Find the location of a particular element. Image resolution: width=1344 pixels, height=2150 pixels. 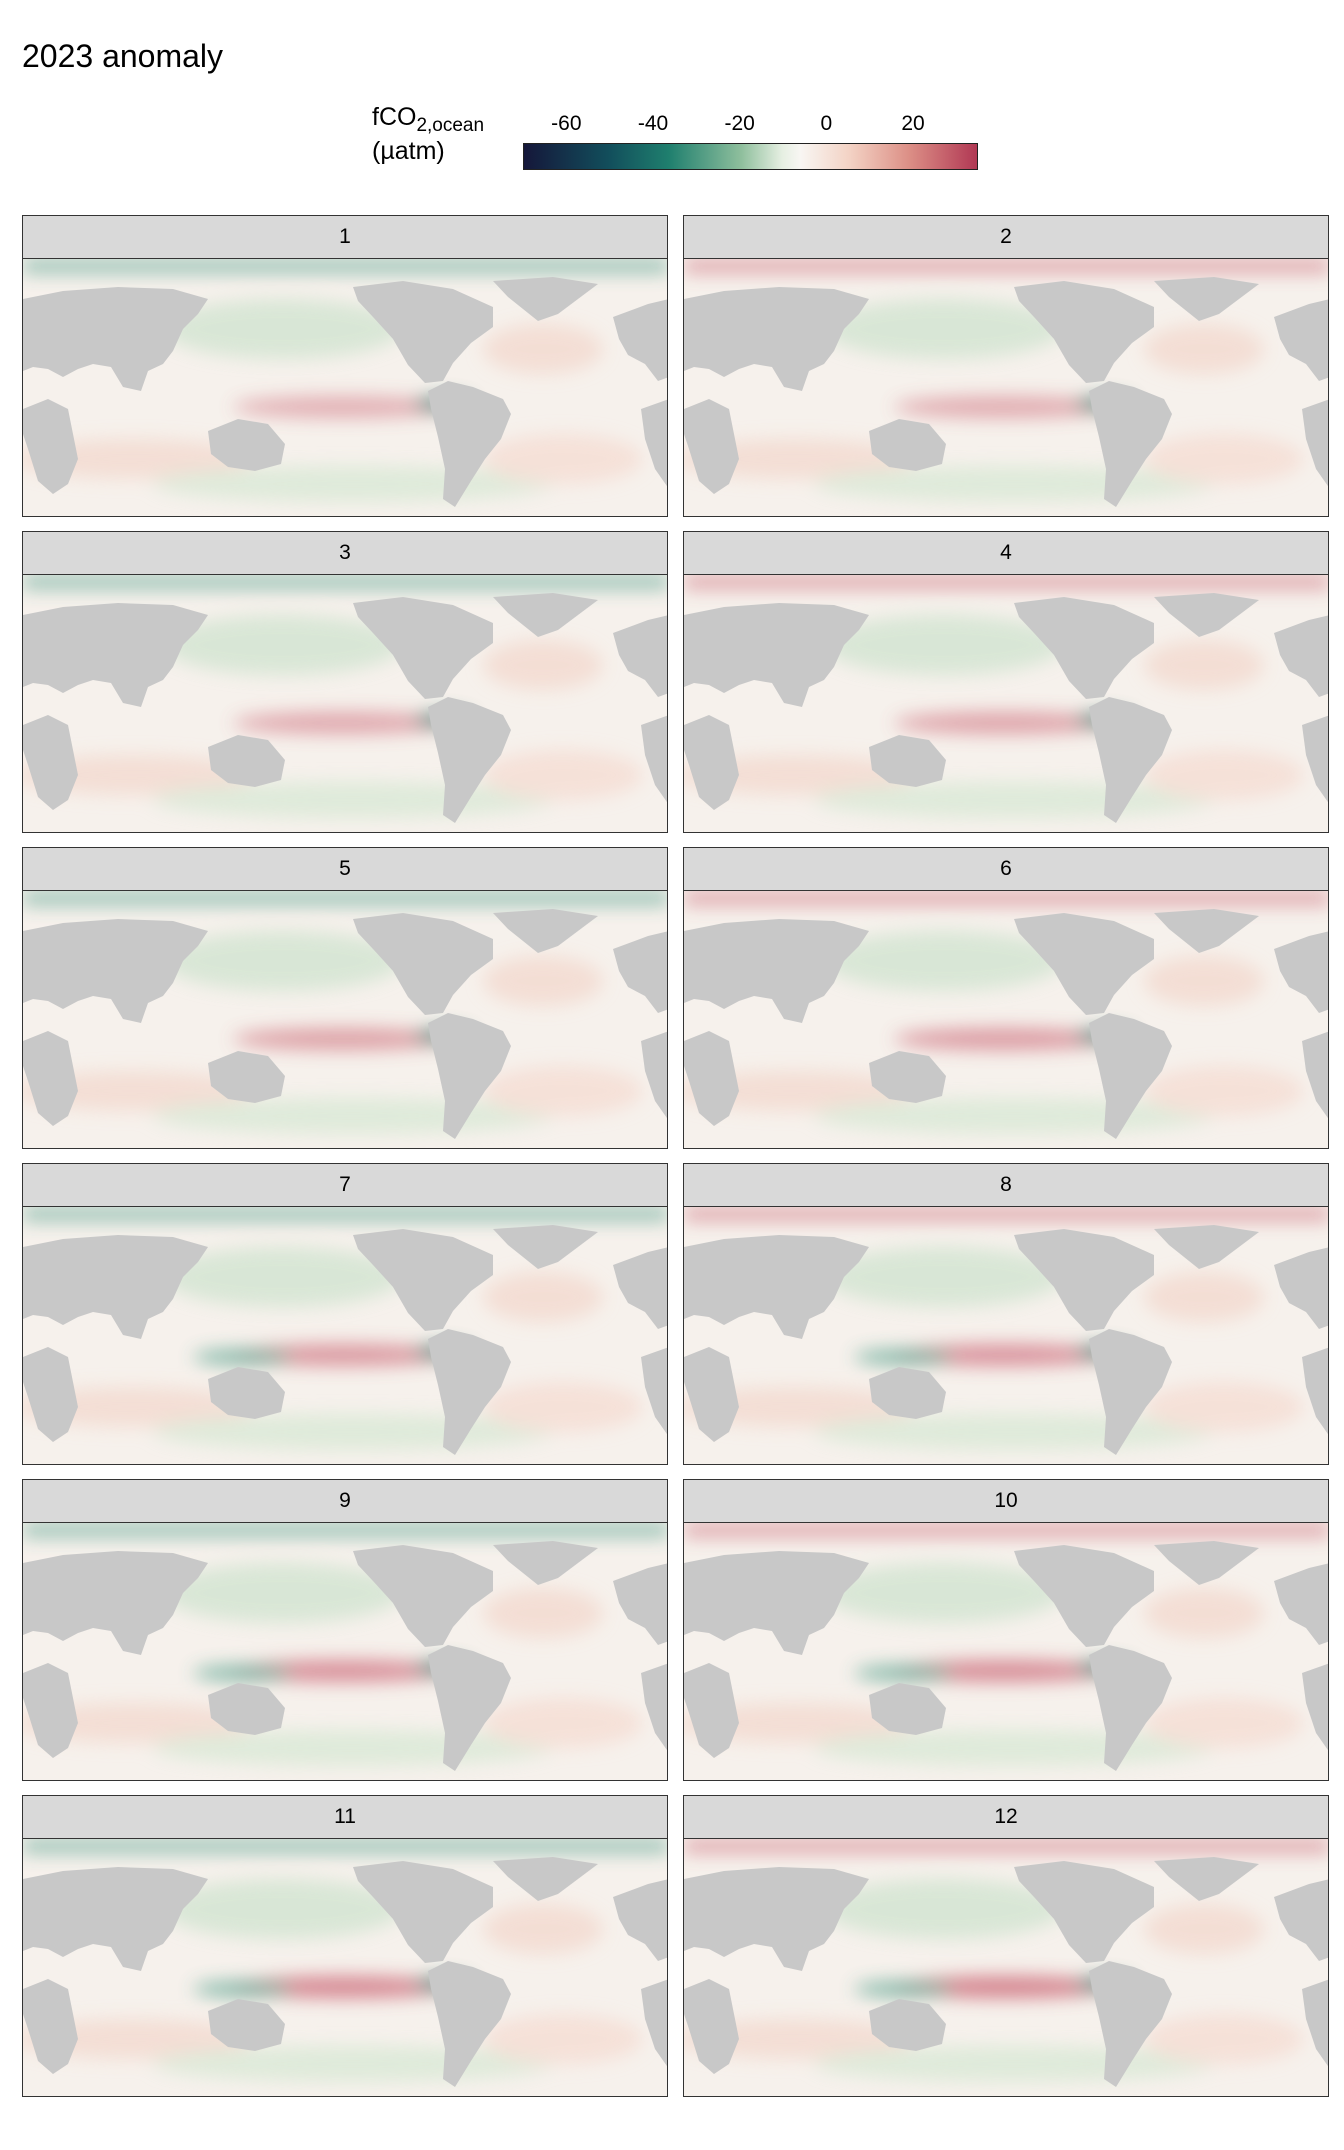

facet-label: 4 is located at coordinates (1006, 553).